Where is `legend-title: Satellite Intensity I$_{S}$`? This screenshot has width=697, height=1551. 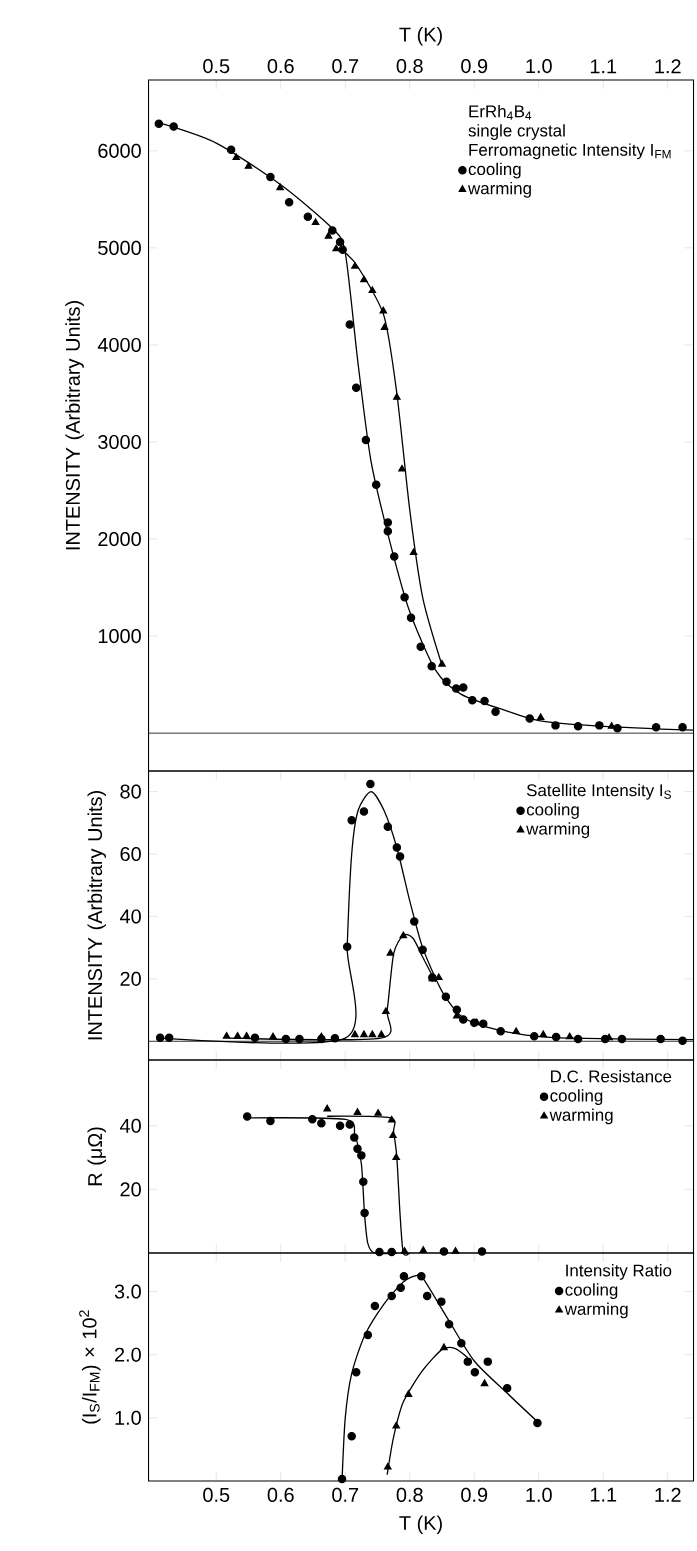
legend-title: Satellite Intensity I$_{S}$ is located at coordinates (599, 791).